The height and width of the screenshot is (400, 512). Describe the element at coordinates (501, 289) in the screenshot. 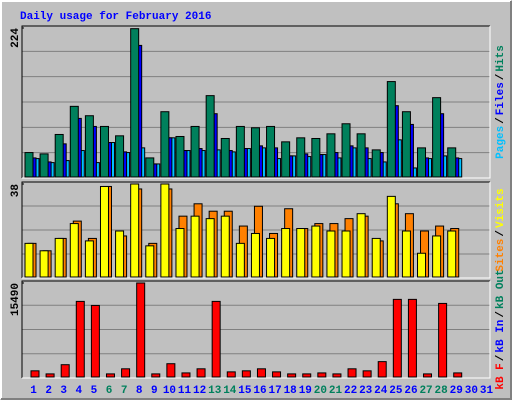

I see `legend-entry: kB Out` at that location.